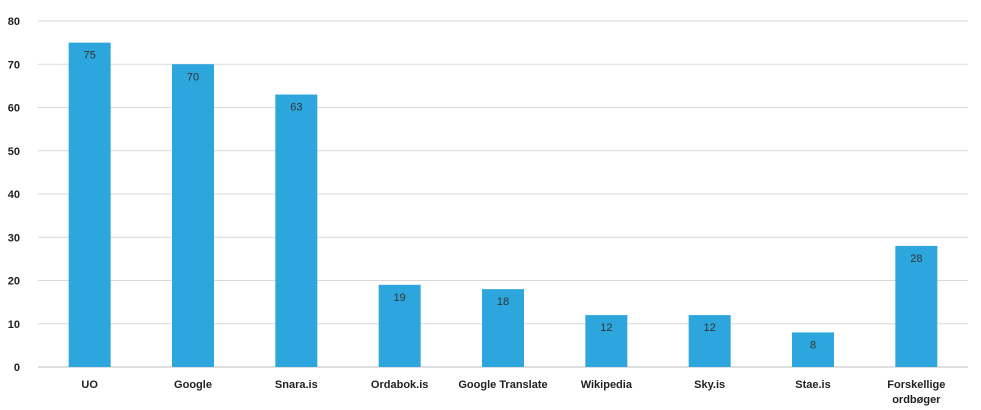  Describe the element at coordinates (916, 400) in the screenshot. I see `x-tick-label-line: ordbøger` at that location.